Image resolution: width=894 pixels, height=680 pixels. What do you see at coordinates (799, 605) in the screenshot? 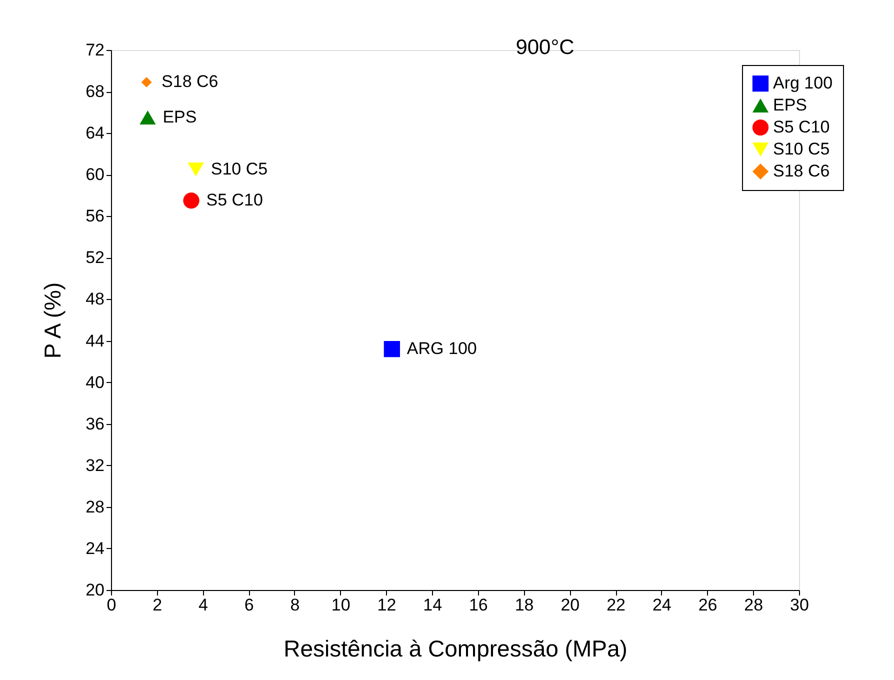
I see `x-tick-label: 30` at bounding box center [799, 605].